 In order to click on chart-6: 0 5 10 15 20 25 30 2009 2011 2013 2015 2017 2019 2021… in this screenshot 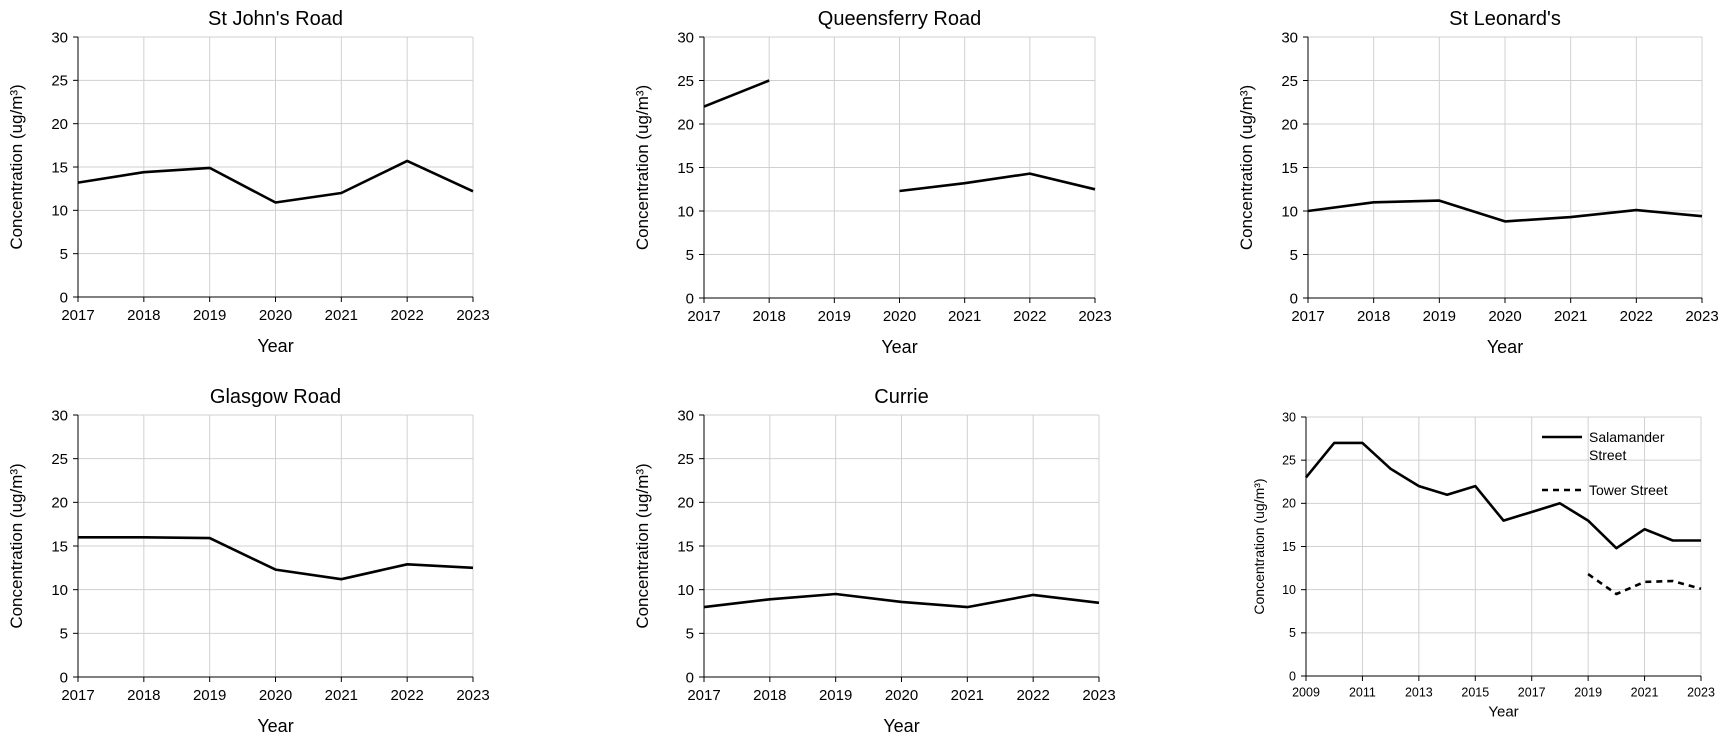, I will do `click(1483, 565)`.